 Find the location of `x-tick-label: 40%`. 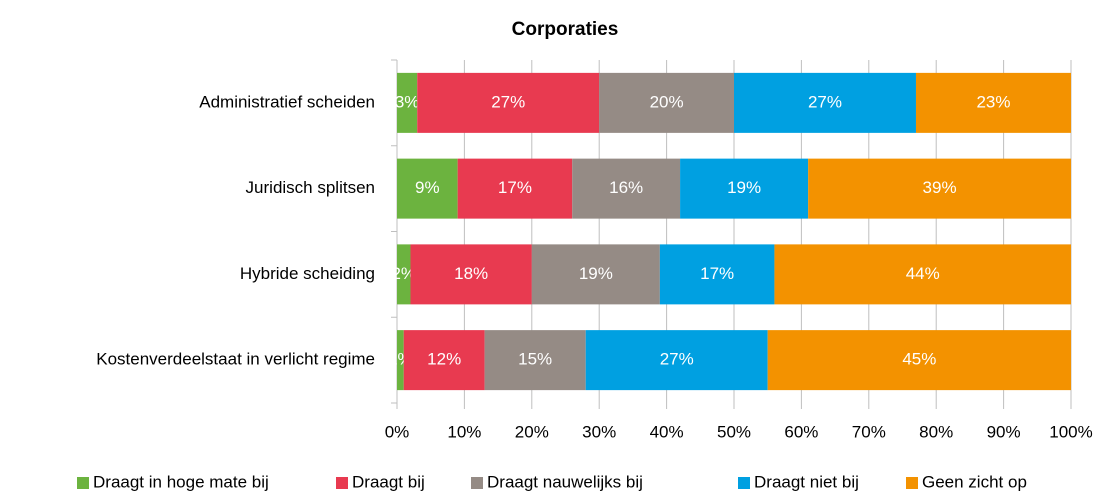

x-tick-label: 40% is located at coordinates (667, 431).